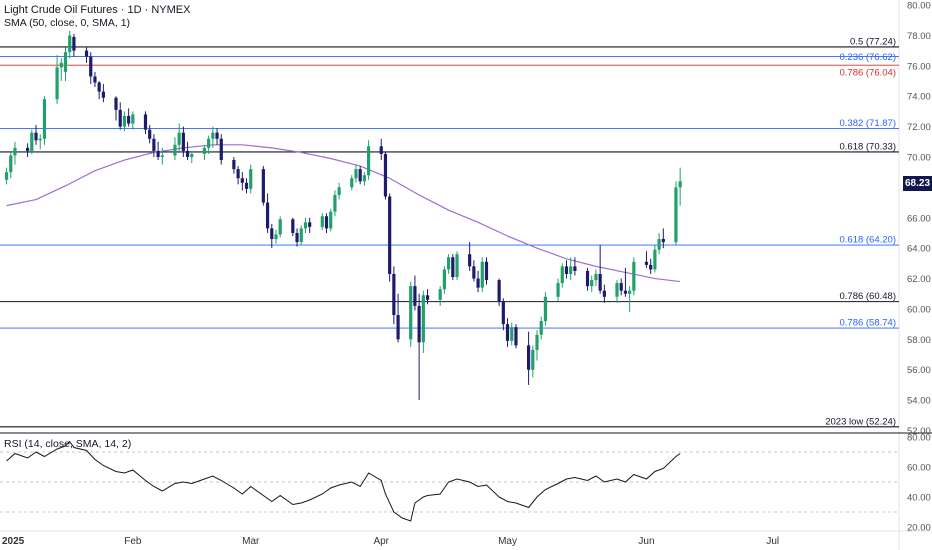 This screenshot has width=932, height=550. Describe the element at coordinates (919, 309) in the screenshot. I see `price-tick-label: 60.00` at that location.